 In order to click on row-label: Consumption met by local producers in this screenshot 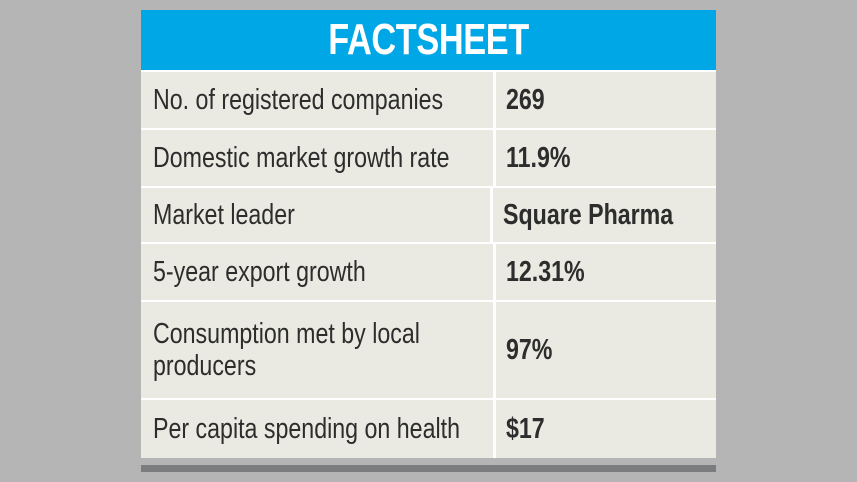, I will do `click(286, 350)`.